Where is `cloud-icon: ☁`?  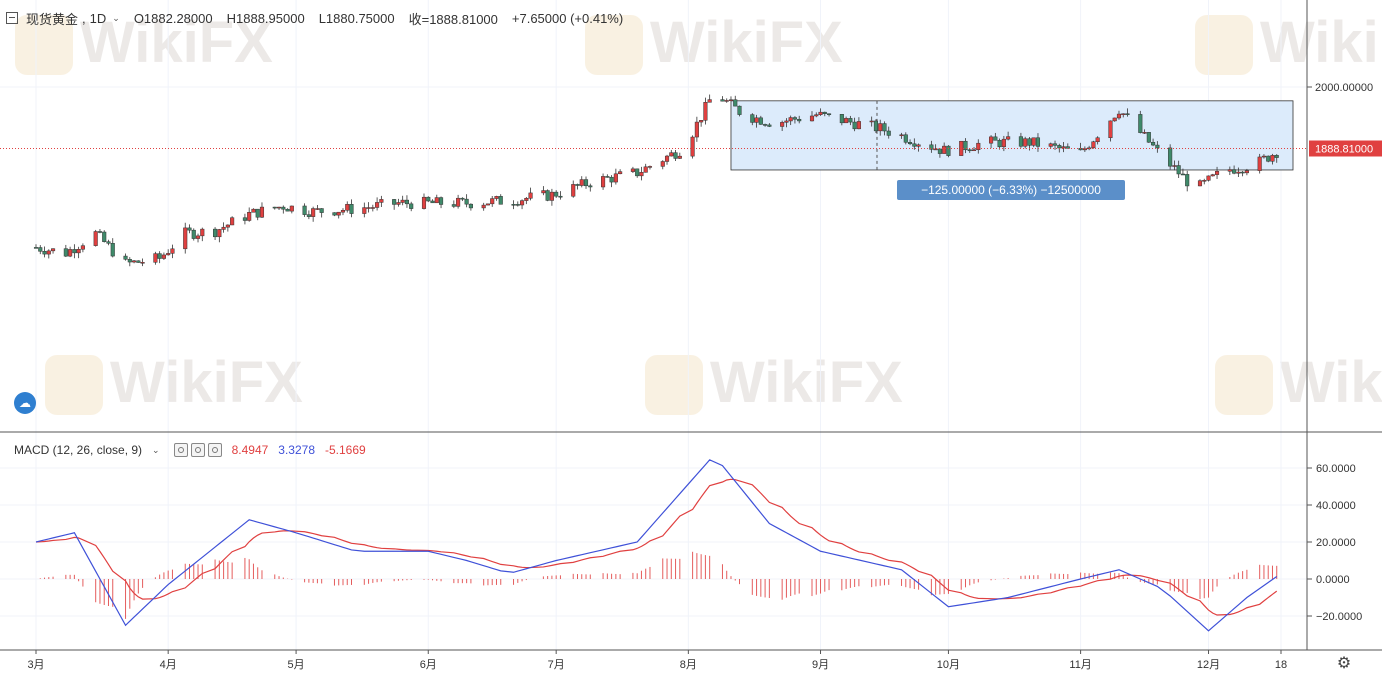
cloud-icon: ☁ is located at coordinates (25, 403).